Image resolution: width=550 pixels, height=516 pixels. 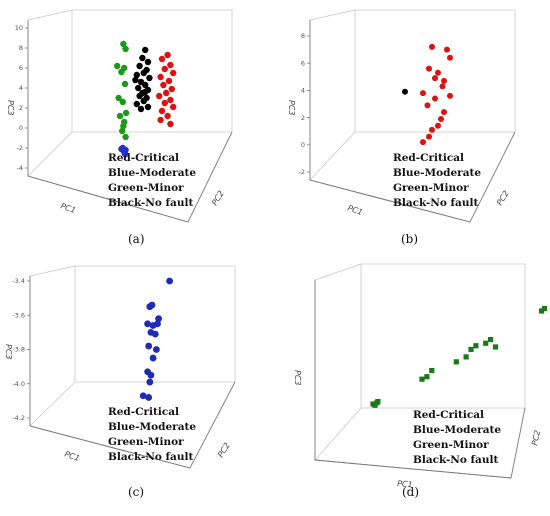 What do you see at coordinates (18, 384) in the screenshot?
I see `z-tick-label: -4.0` at bounding box center [18, 384].